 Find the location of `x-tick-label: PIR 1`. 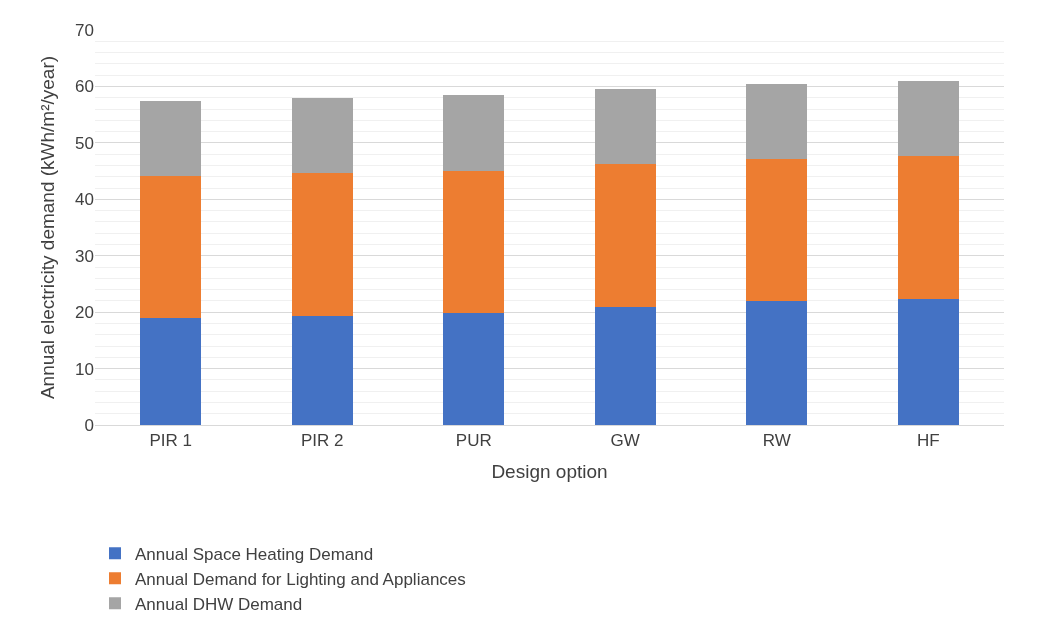

x-tick-label: PIR 1 is located at coordinates (171, 441).